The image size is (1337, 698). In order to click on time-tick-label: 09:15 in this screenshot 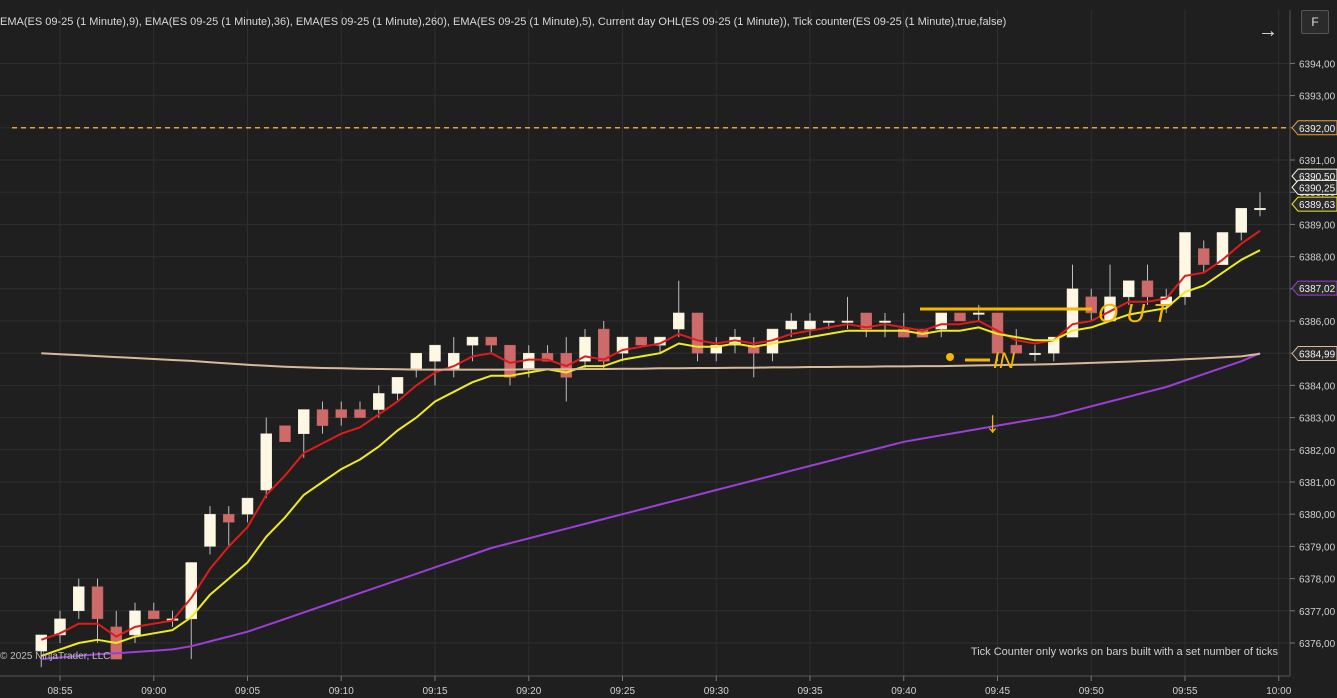, I will do `click(434, 691)`.